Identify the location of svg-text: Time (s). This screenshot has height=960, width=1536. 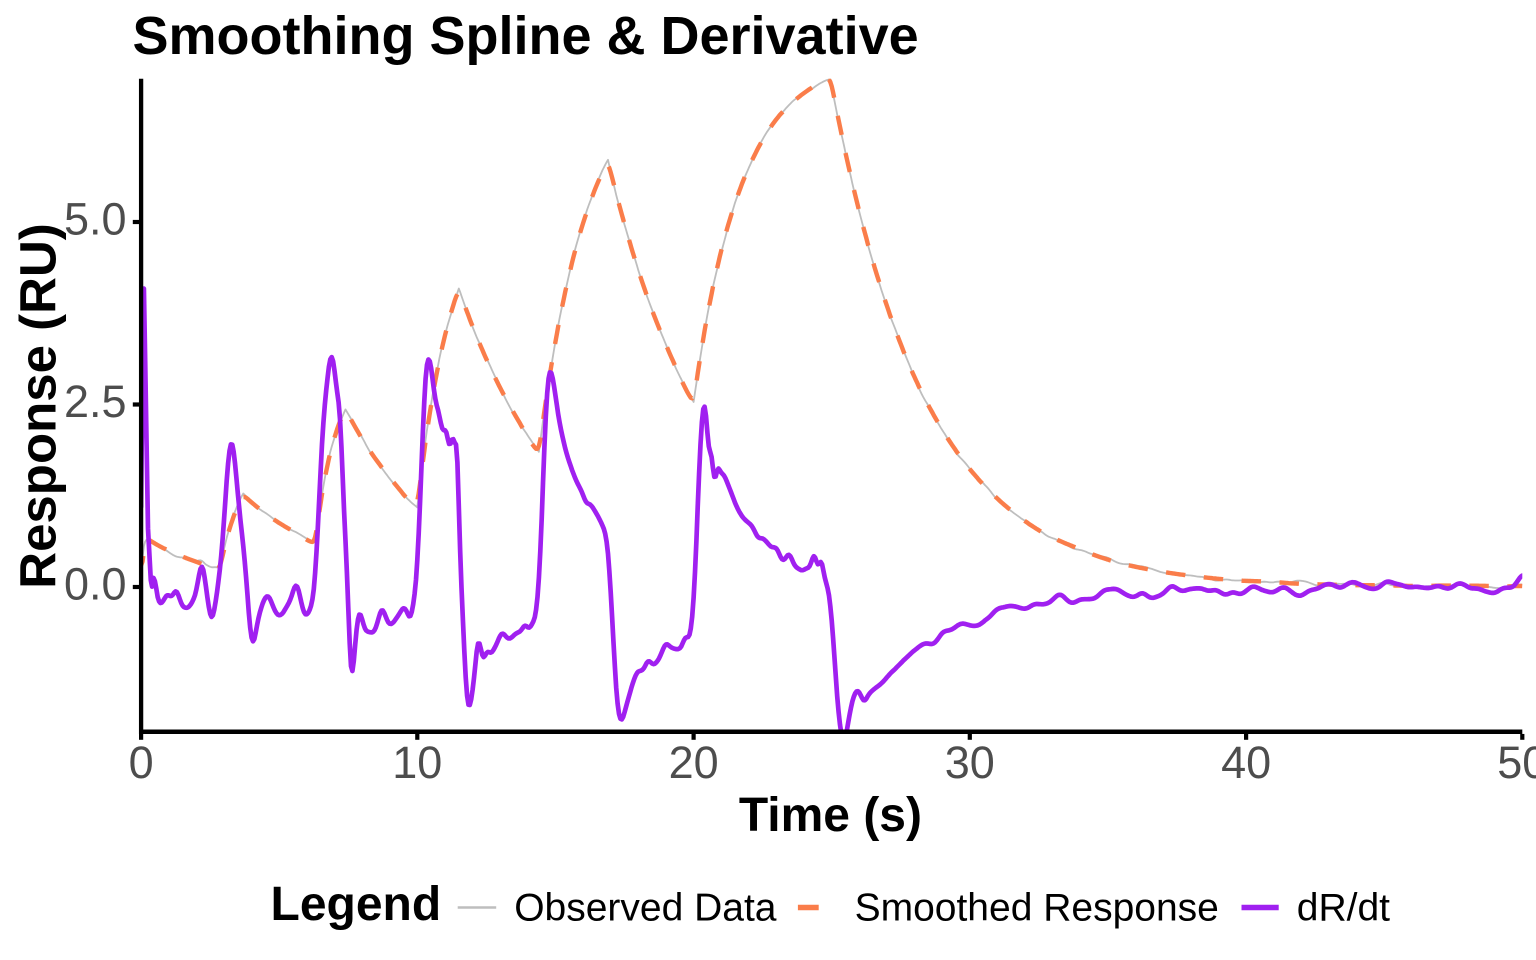
(830, 815).